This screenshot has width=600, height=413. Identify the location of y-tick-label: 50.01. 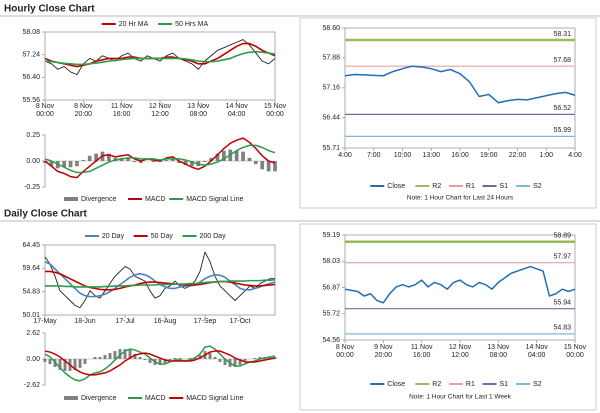
(31, 315).